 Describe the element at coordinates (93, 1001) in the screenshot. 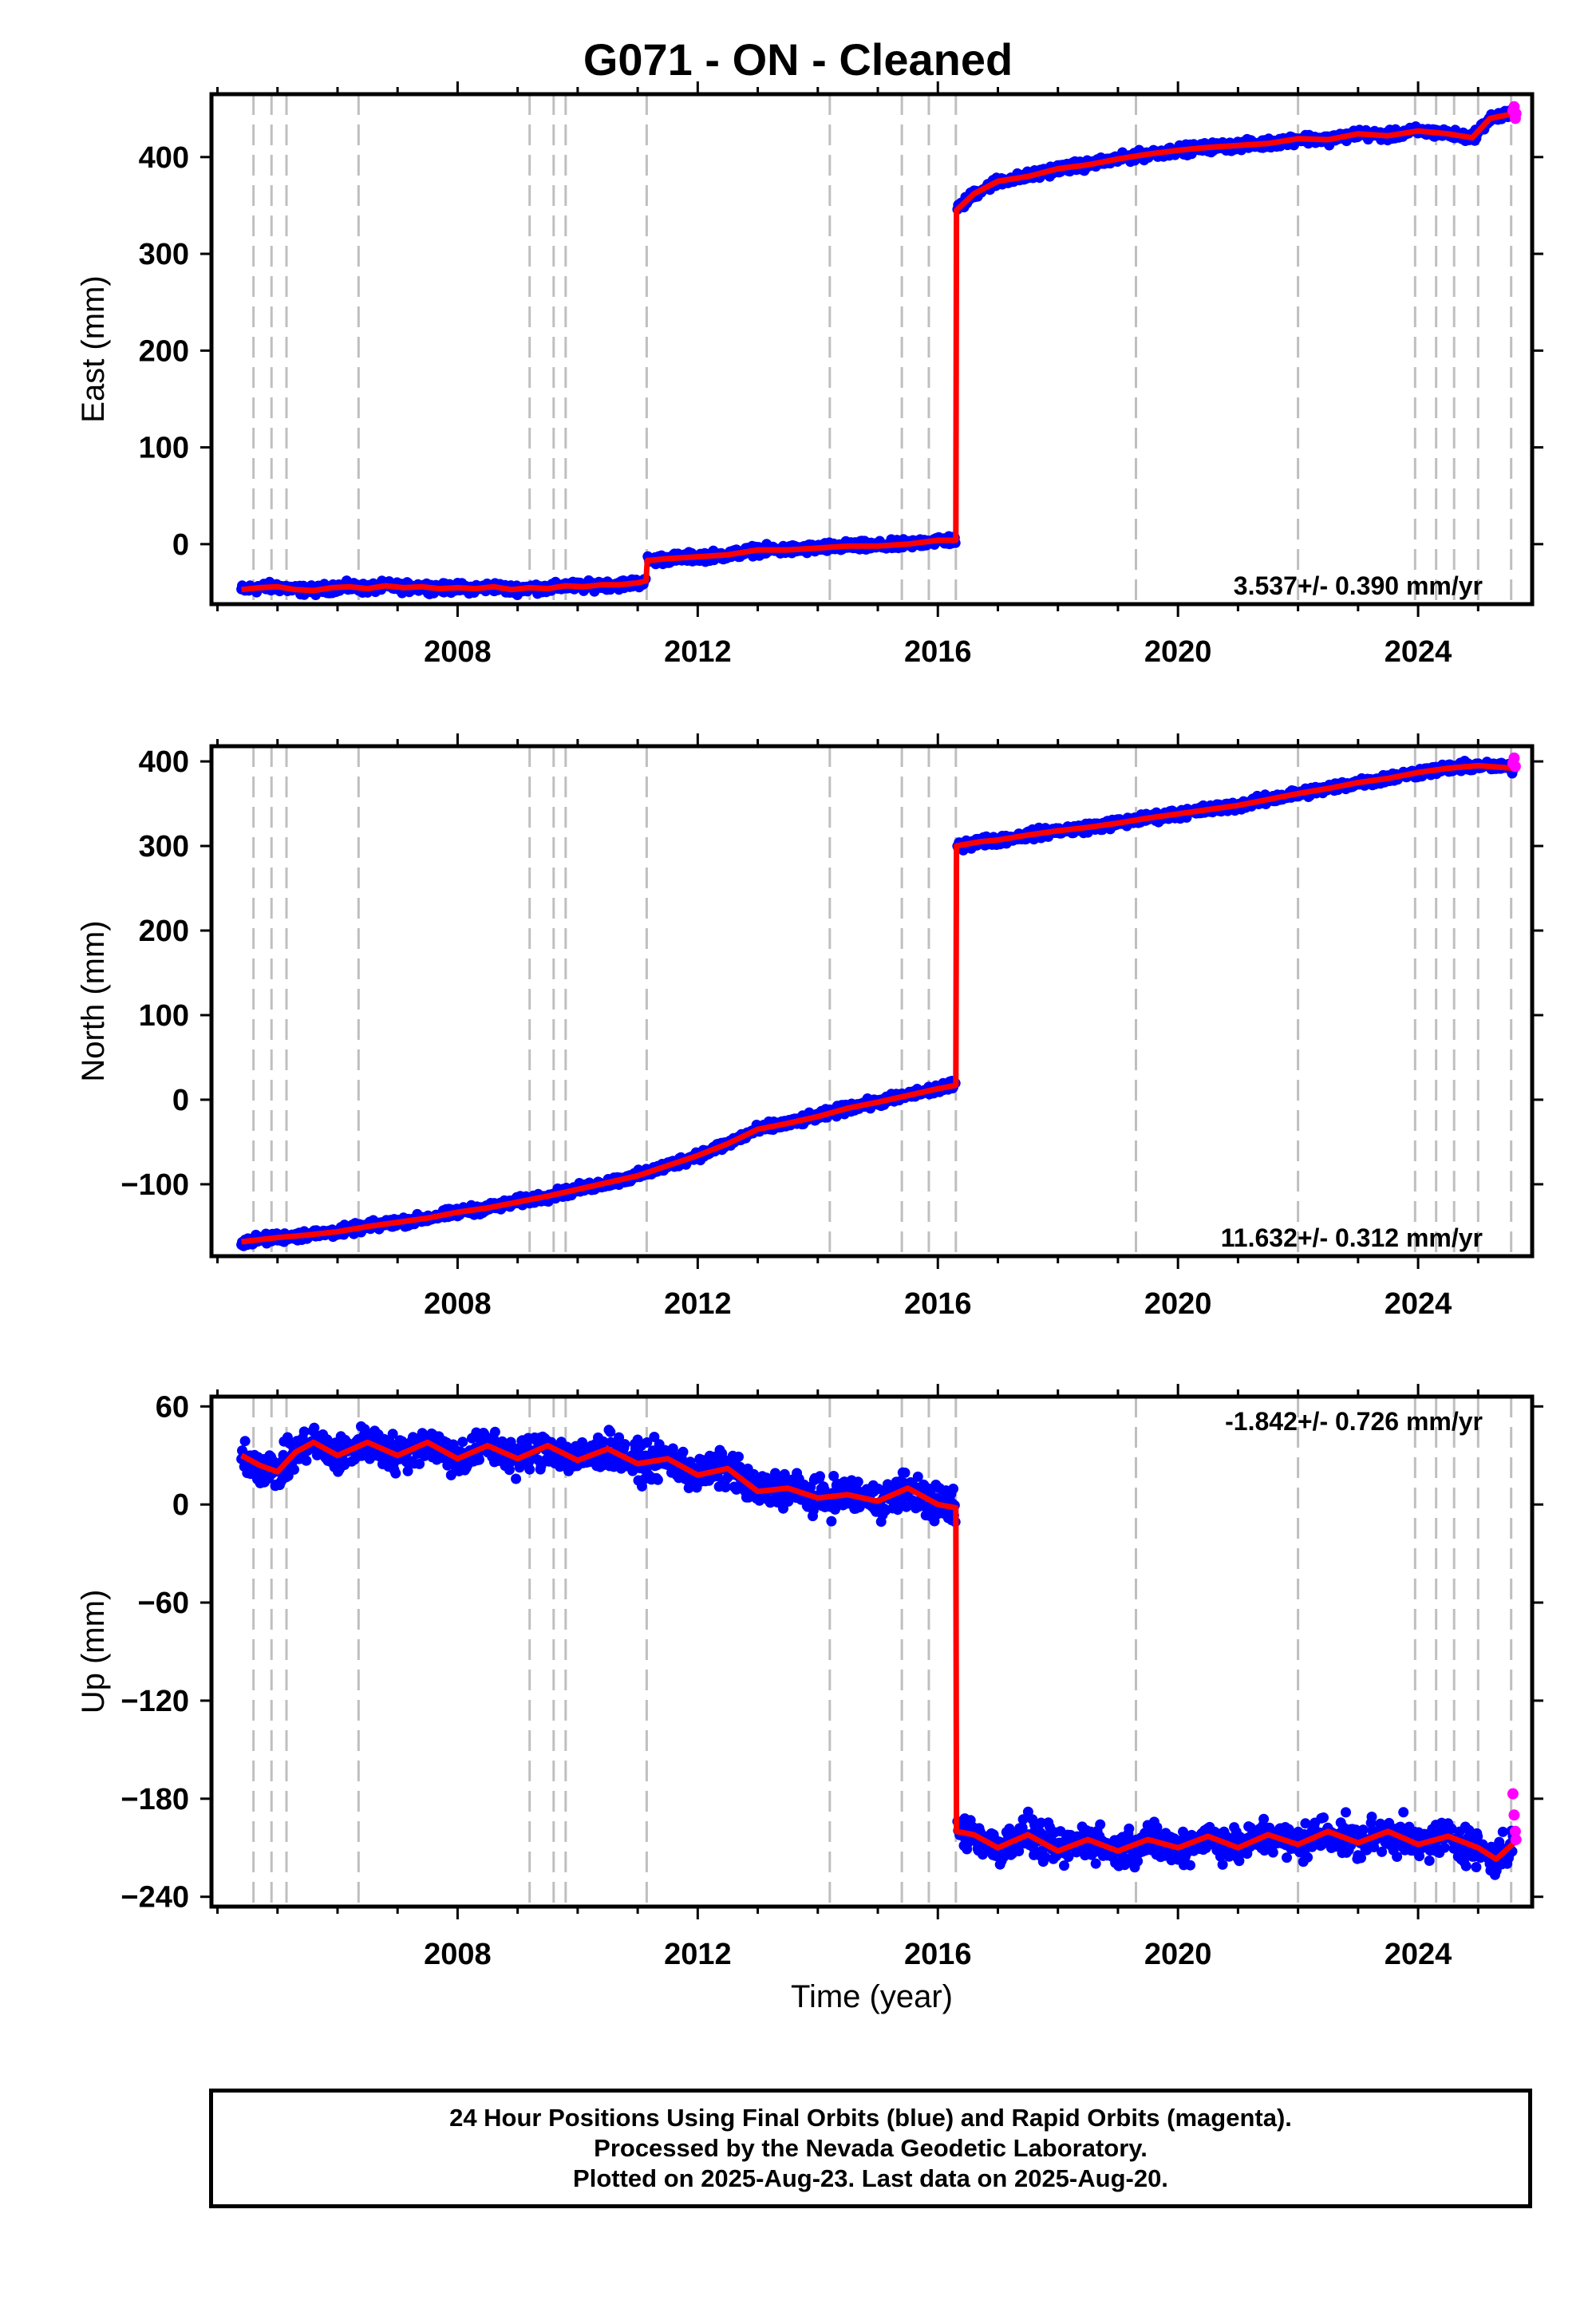

I see `y-axis-title: North (mm)` at that location.